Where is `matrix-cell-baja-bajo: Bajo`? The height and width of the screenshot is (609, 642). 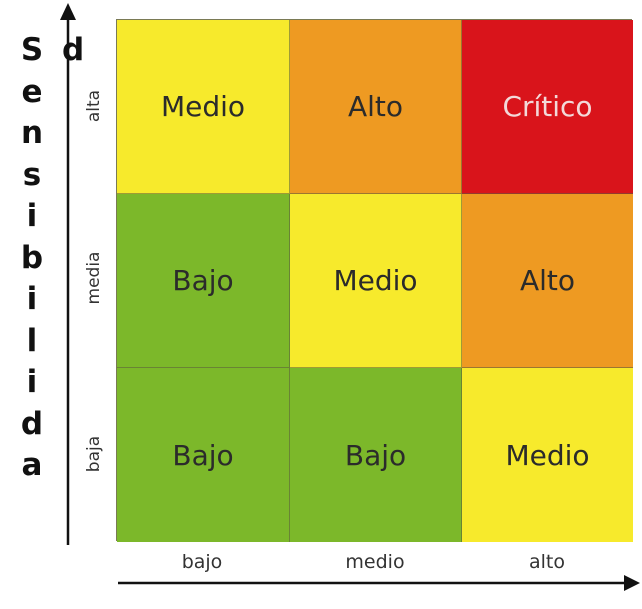 matrix-cell-baja-bajo: Bajo is located at coordinates (203, 455).